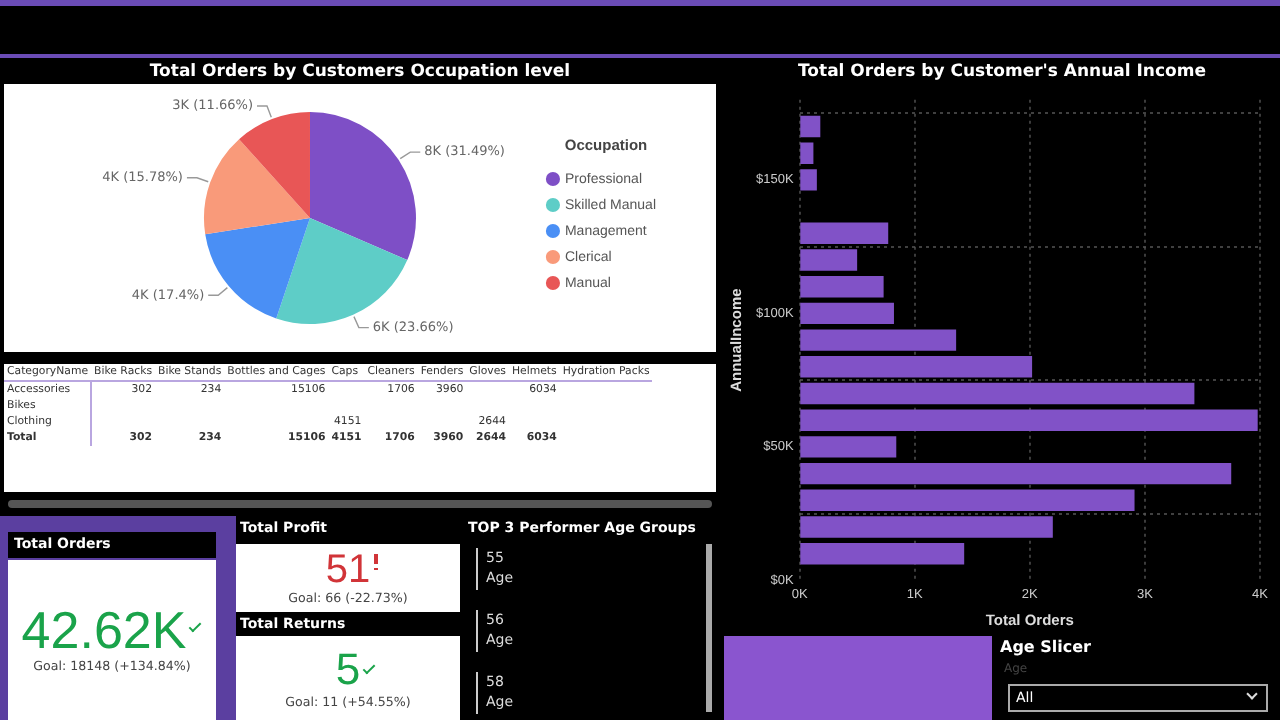  What do you see at coordinates (104, 630) in the screenshot?
I see `text: 42.62K` at bounding box center [104, 630].